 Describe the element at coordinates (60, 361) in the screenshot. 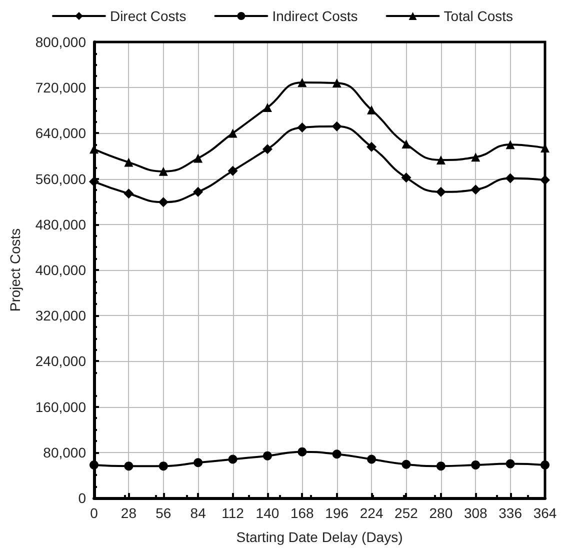

I see `y-tick-label: 240,000` at that location.